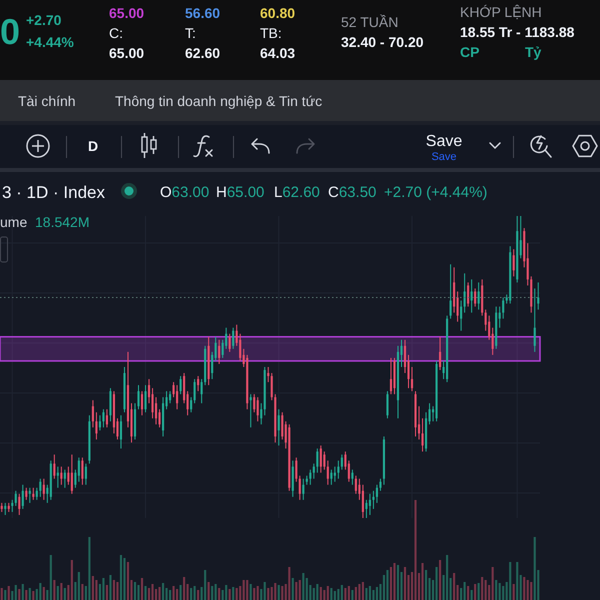 The height and width of the screenshot is (600, 600). What do you see at coordinates (221, 192) in the screenshot?
I see `text: H` at bounding box center [221, 192].